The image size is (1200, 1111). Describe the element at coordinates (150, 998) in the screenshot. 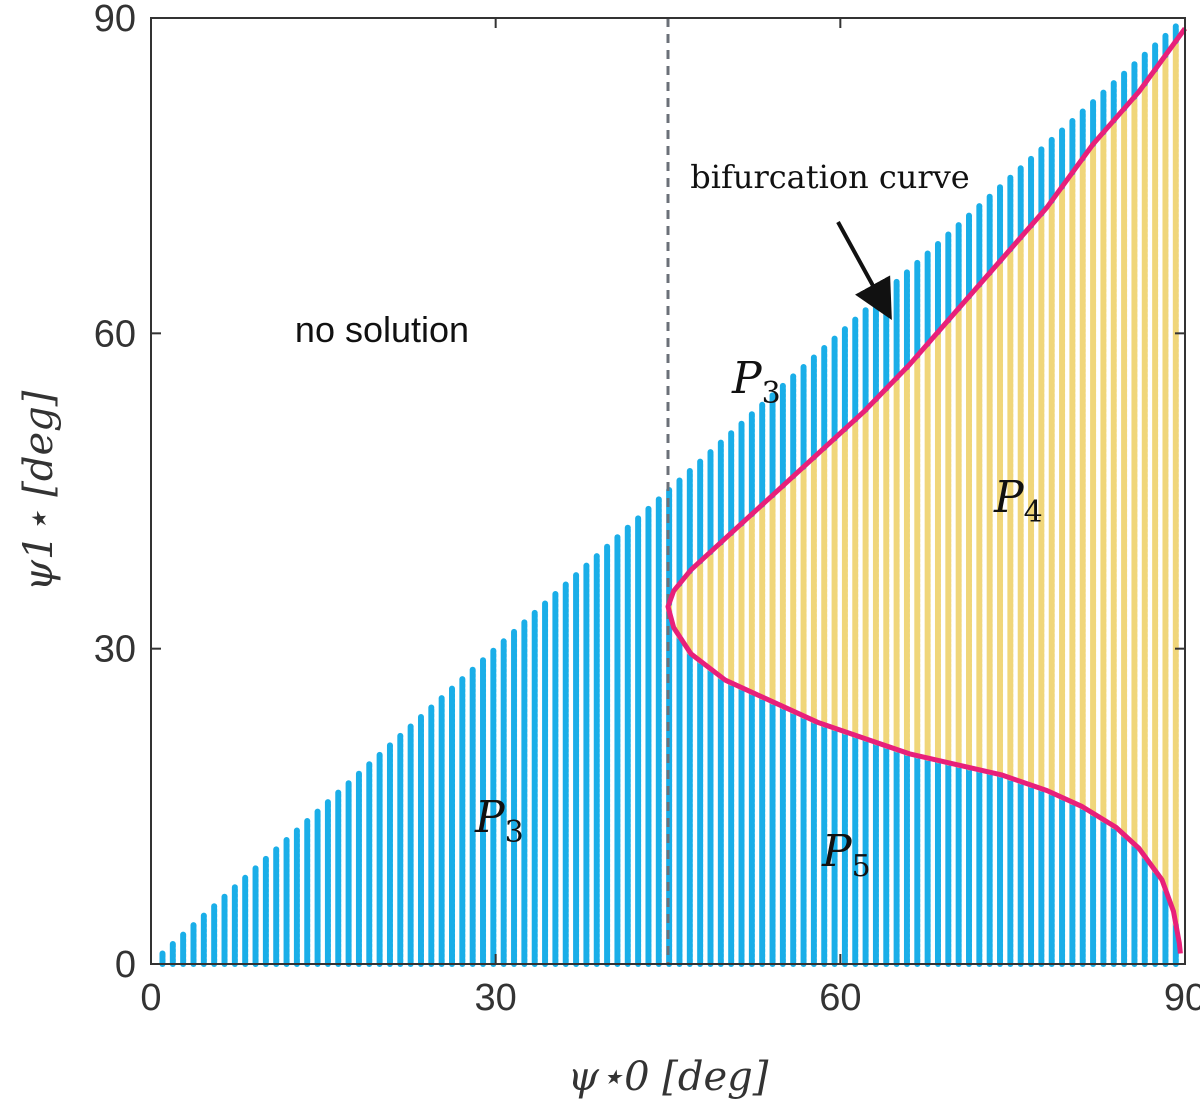

I see `x-tick-label: 0` at that location.